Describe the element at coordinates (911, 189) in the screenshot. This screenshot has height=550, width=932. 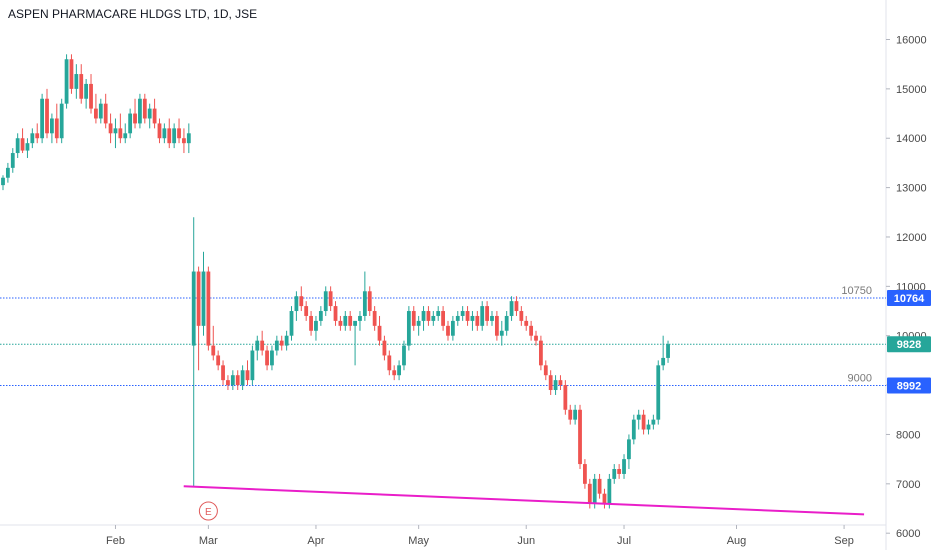
I see `y-tick-label: 13000` at that location.